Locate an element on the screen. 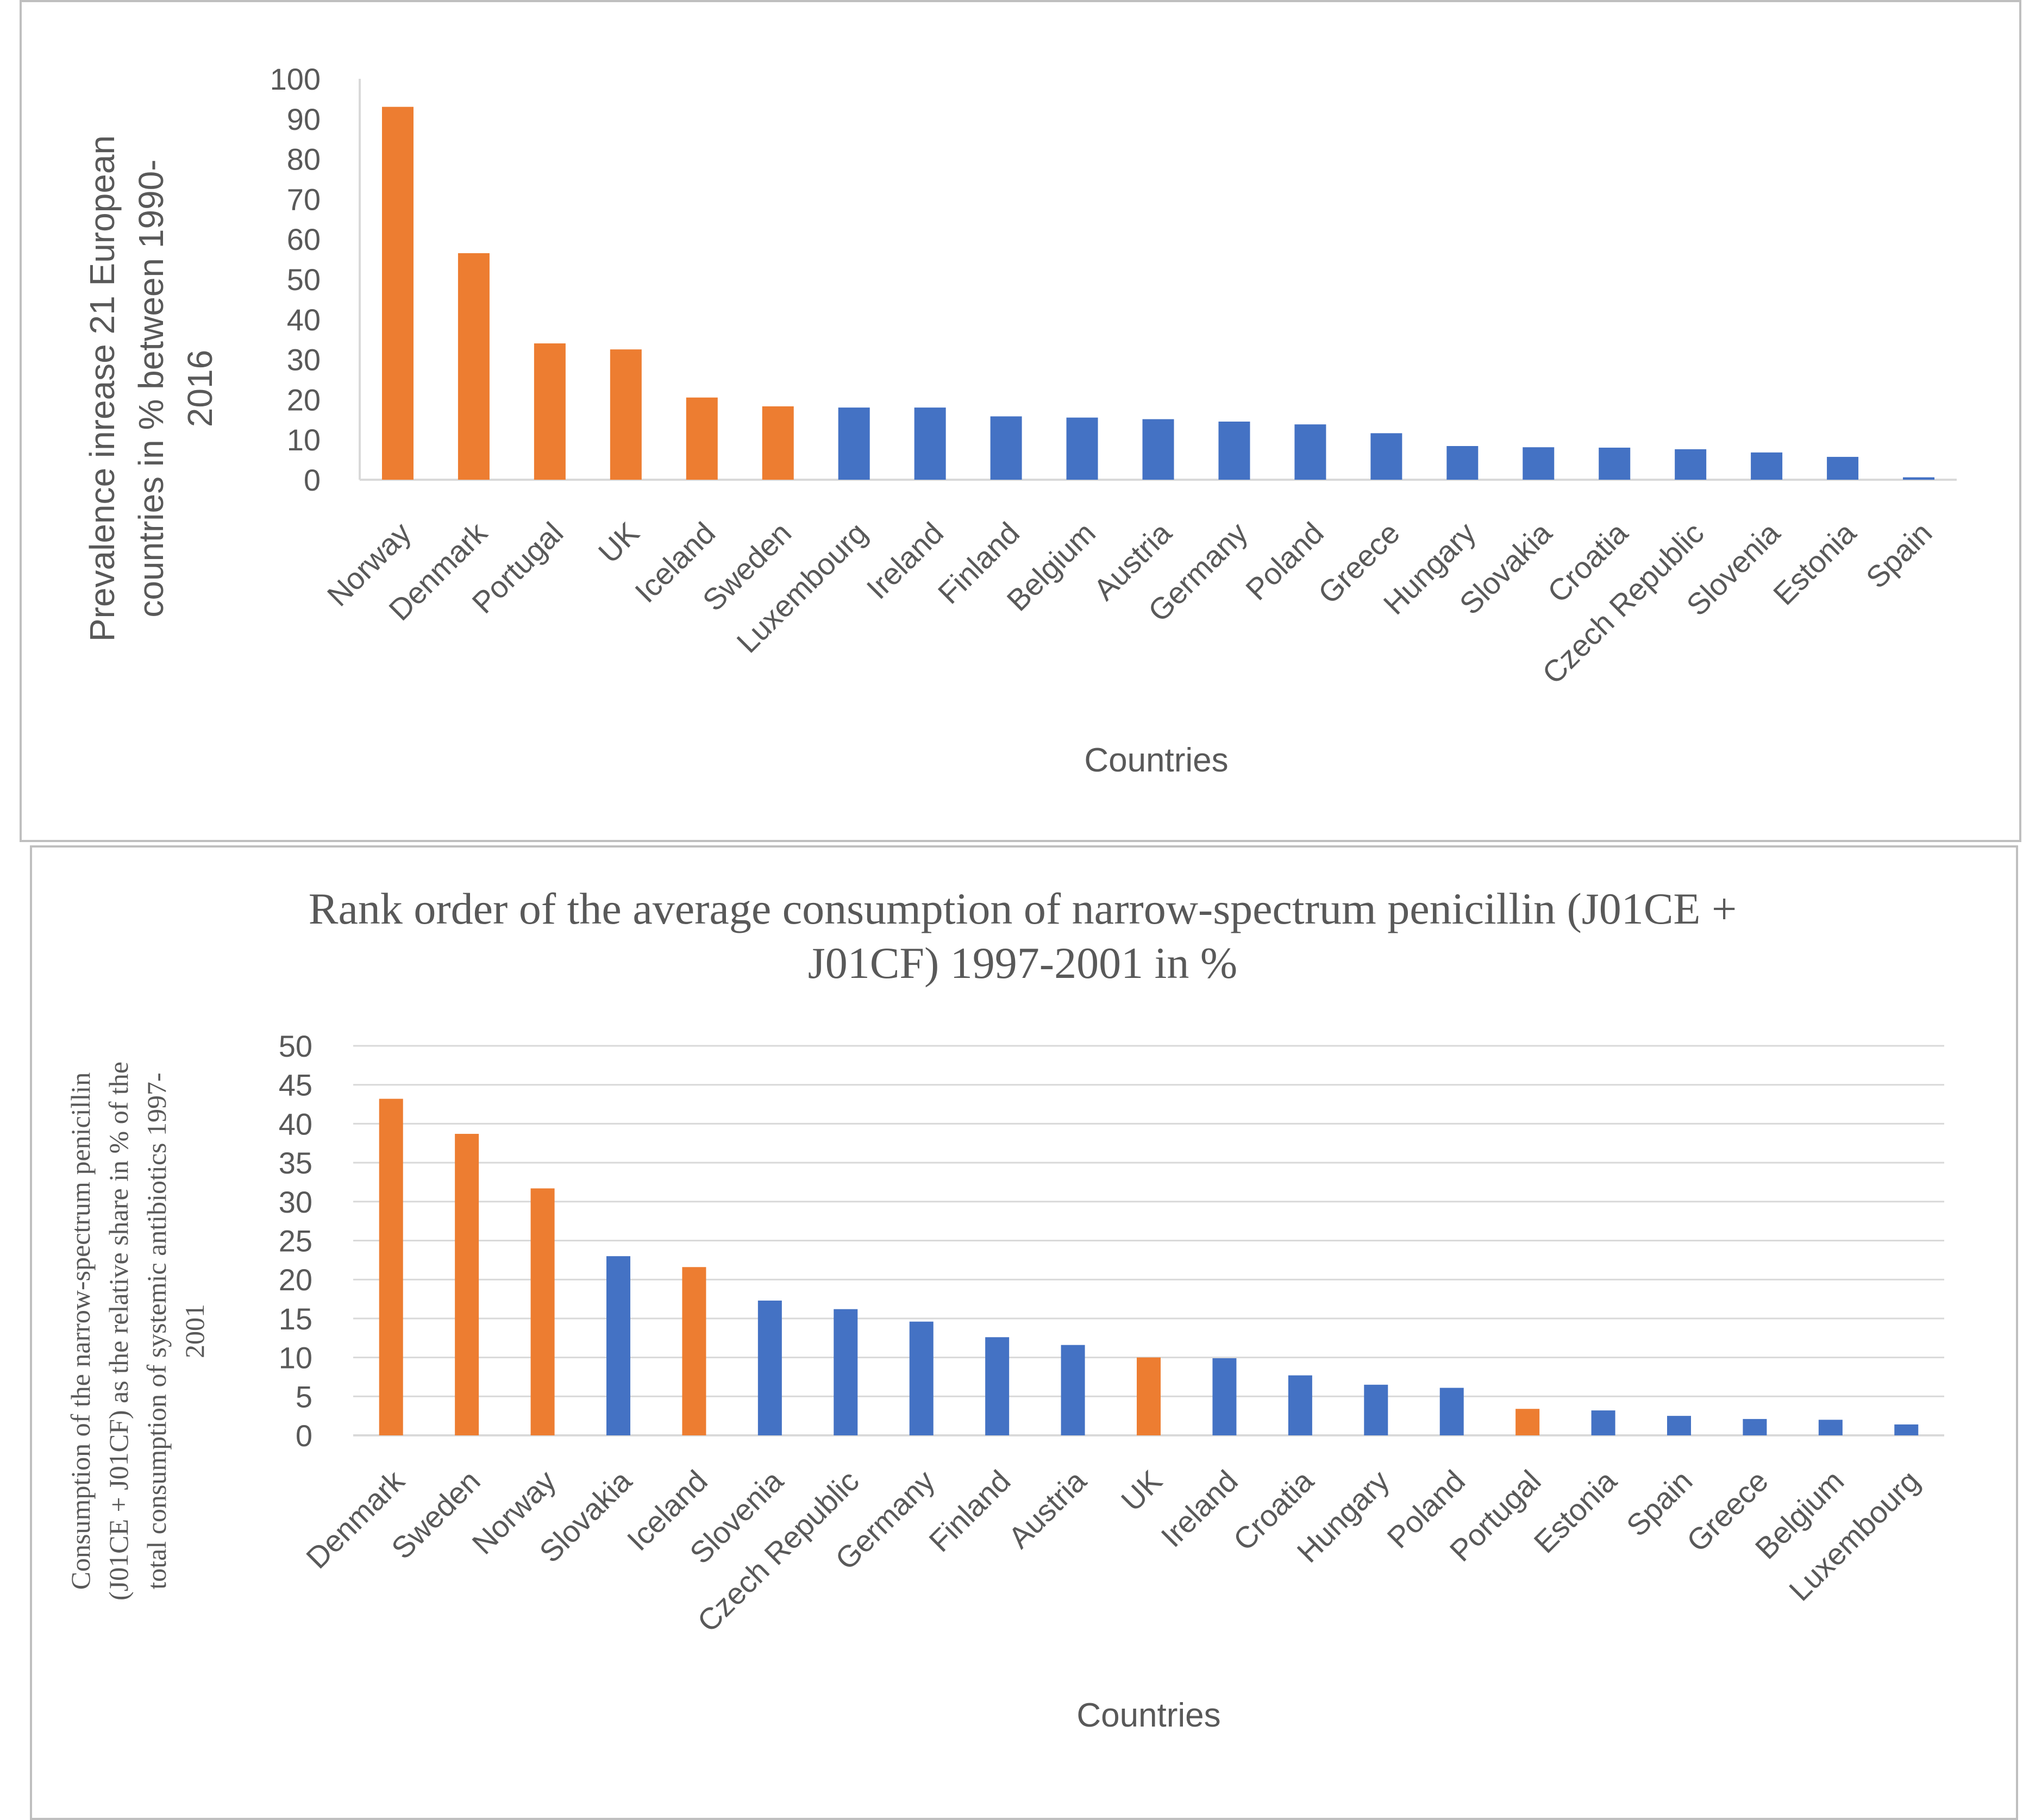  chart-1-bar-uk is located at coordinates (626, 414).